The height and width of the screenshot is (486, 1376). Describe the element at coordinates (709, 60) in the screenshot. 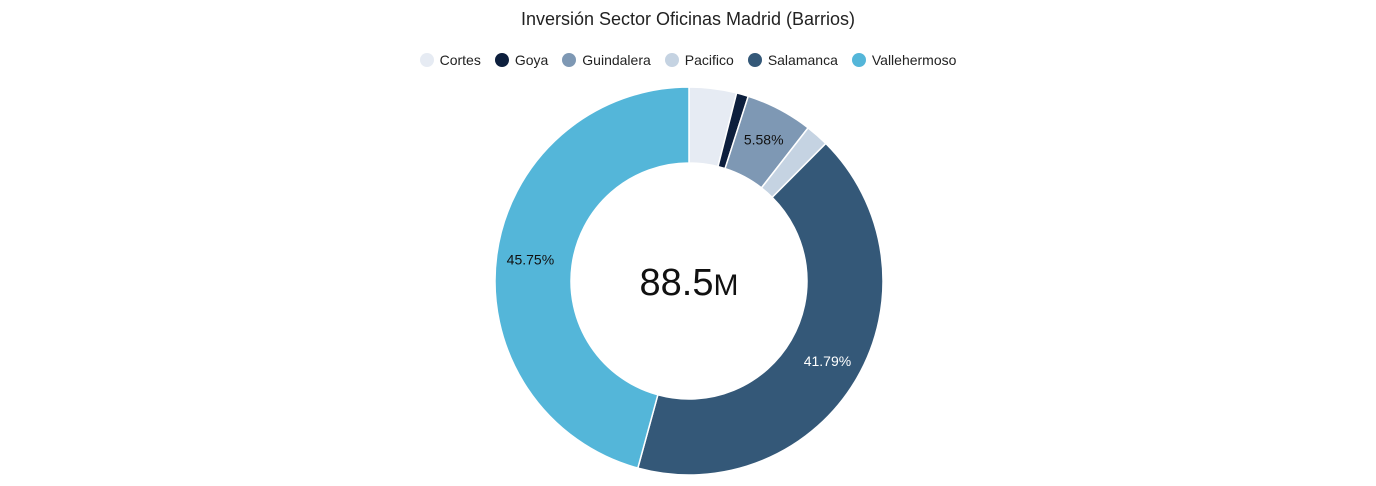

I see `legend-label: Pacifico` at that location.